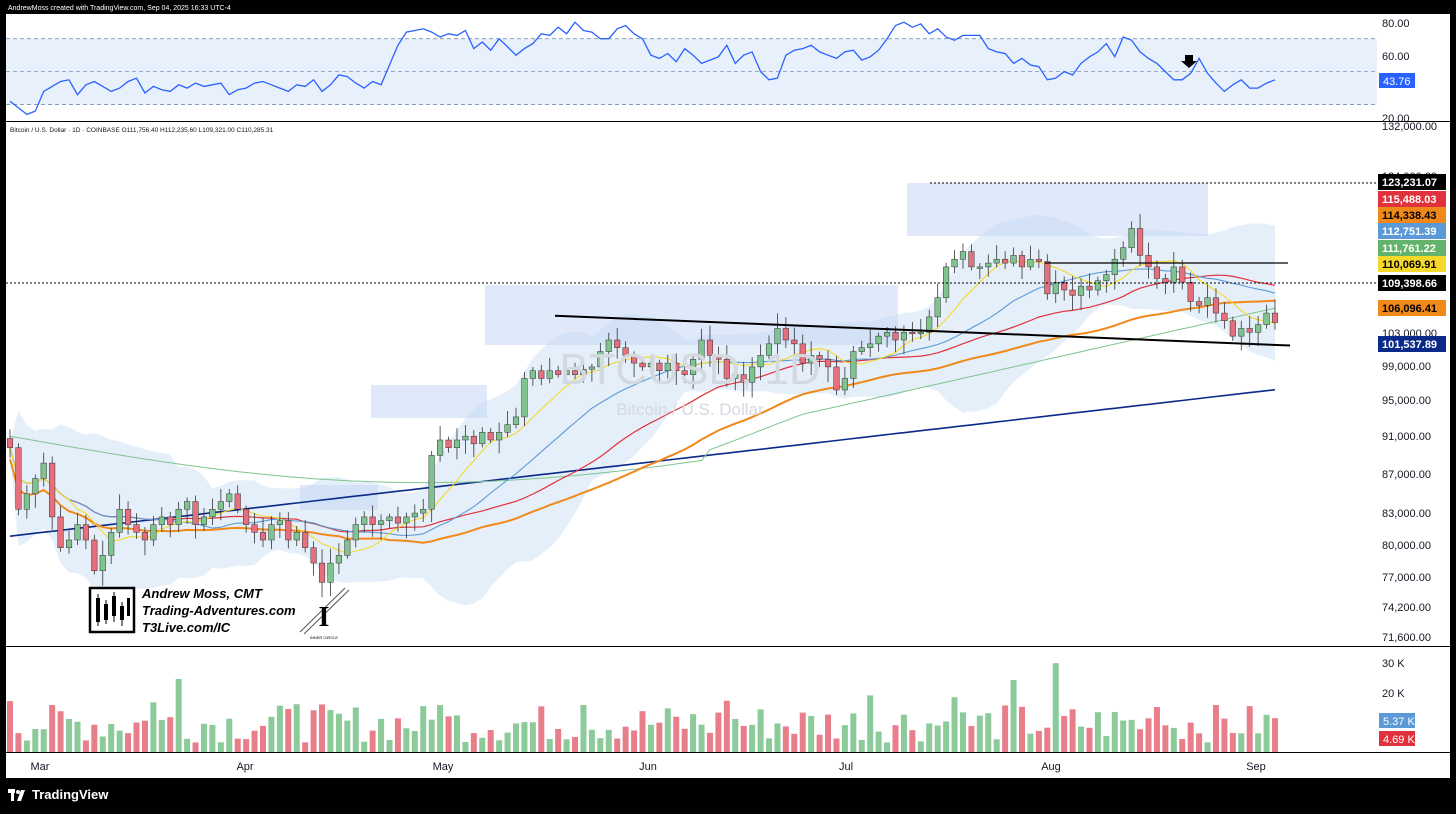 Image resolution: width=1456 pixels, height=814 pixels. Describe the element at coordinates (1409, 232) in the screenshot. I see `price-tag-label: 112,751.39` at that location.